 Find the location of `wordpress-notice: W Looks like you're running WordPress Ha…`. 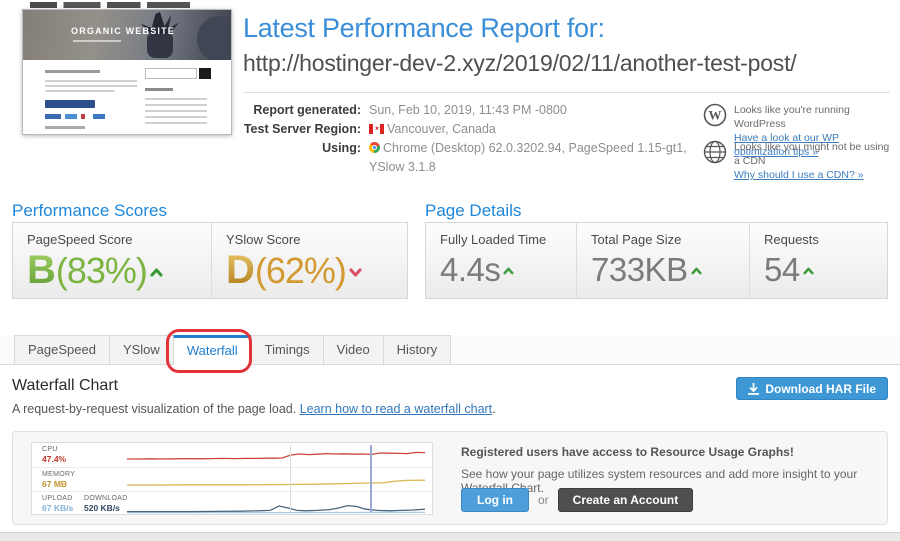

wordpress-notice: W Looks like you're running WordPress Ha… is located at coordinates (799, 131).